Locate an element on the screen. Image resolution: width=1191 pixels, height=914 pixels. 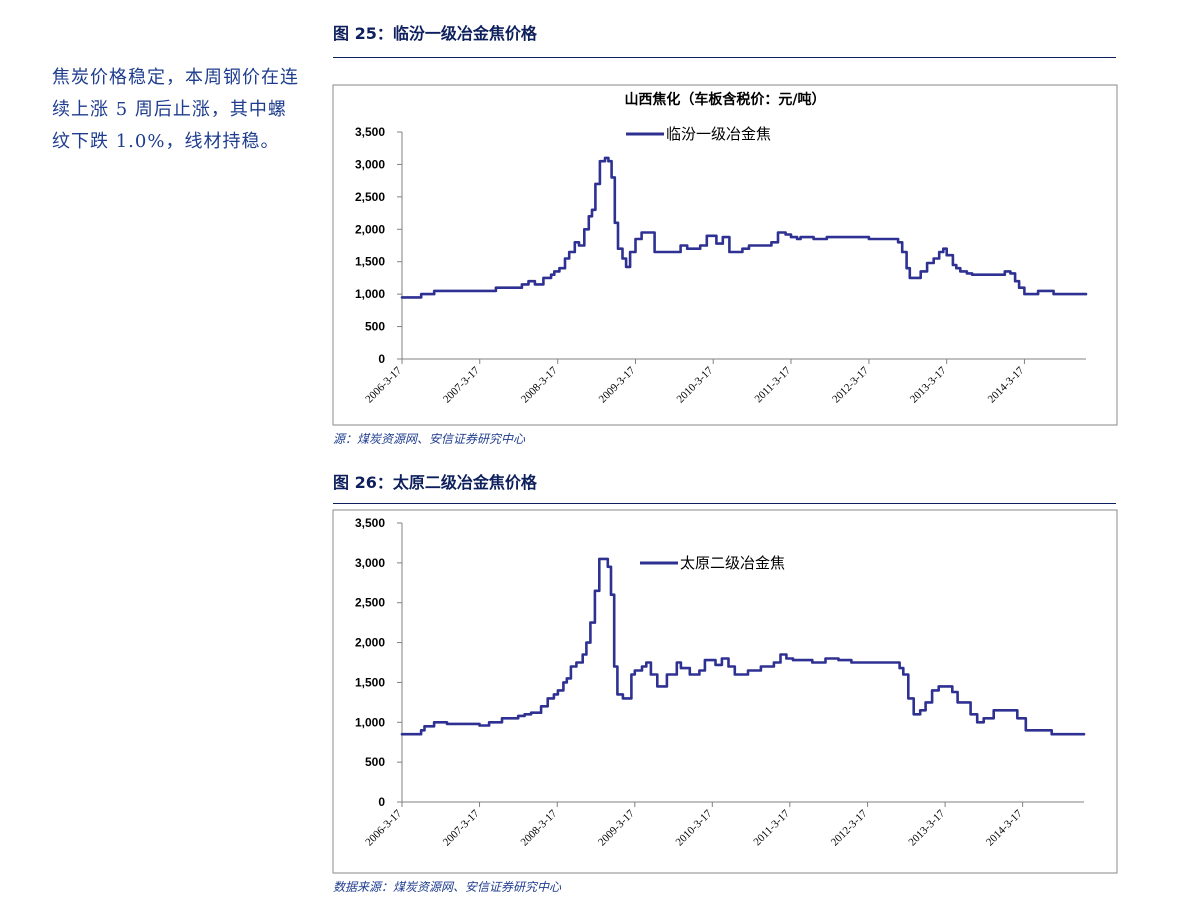
figure-25-title: 图 25：临汾一级冶金焦价格 is located at coordinates (435, 33).